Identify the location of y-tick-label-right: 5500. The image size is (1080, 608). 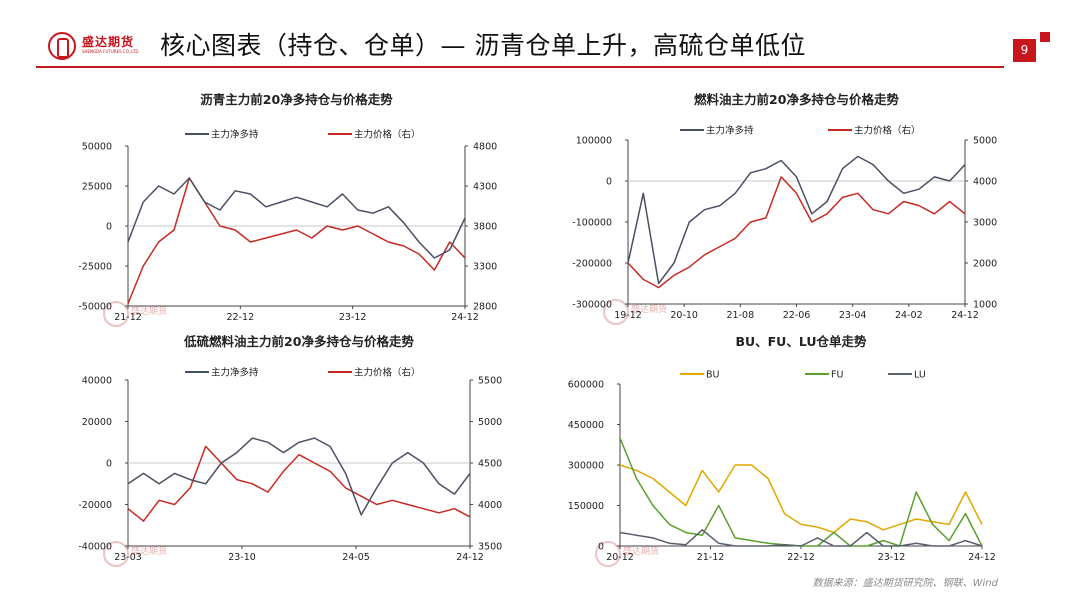
(490, 381).